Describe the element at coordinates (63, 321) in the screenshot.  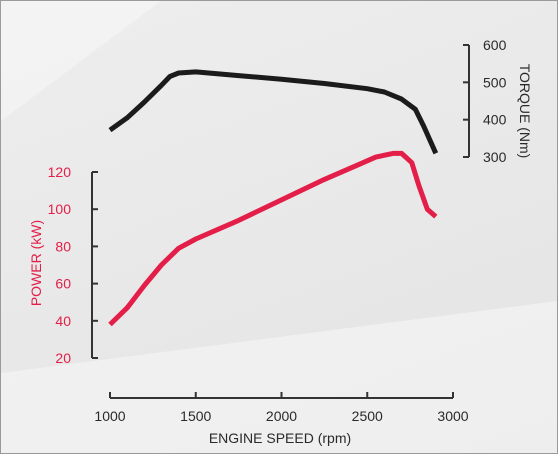
I see `power-tick-label: 40` at that location.